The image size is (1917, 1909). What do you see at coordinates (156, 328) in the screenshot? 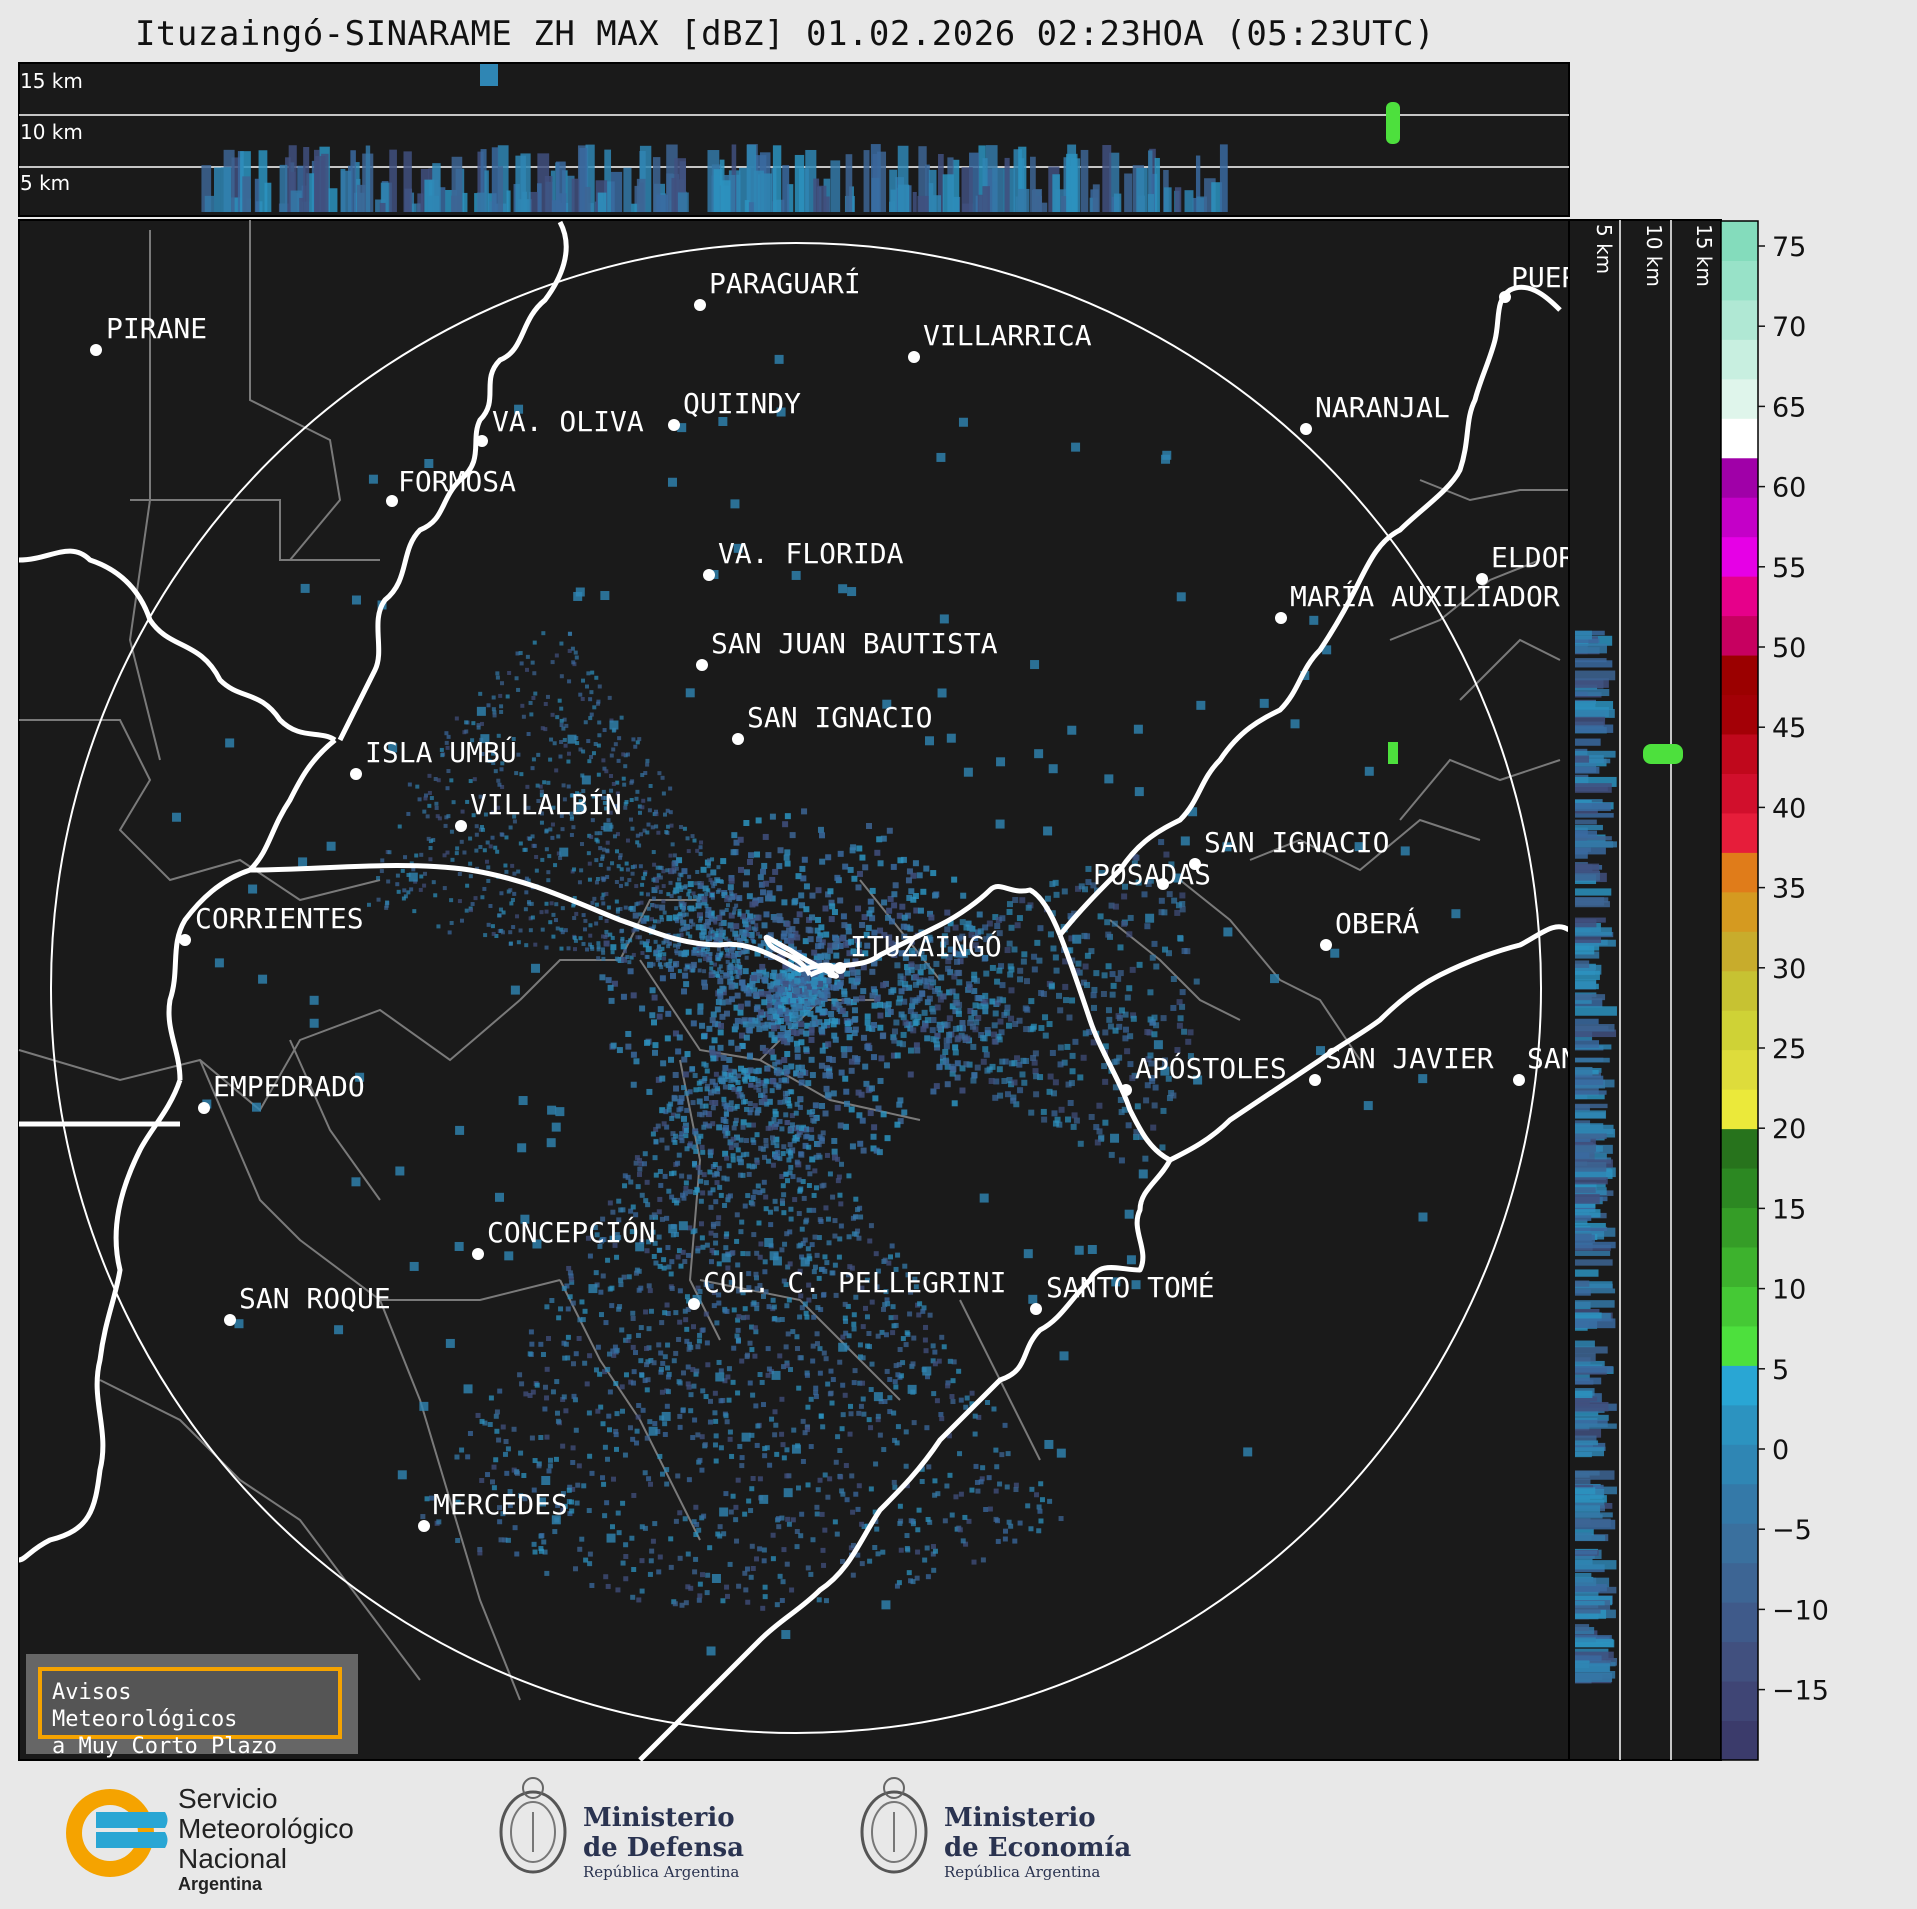
I see `city-label: PIRANE` at bounding box center [156, 328].